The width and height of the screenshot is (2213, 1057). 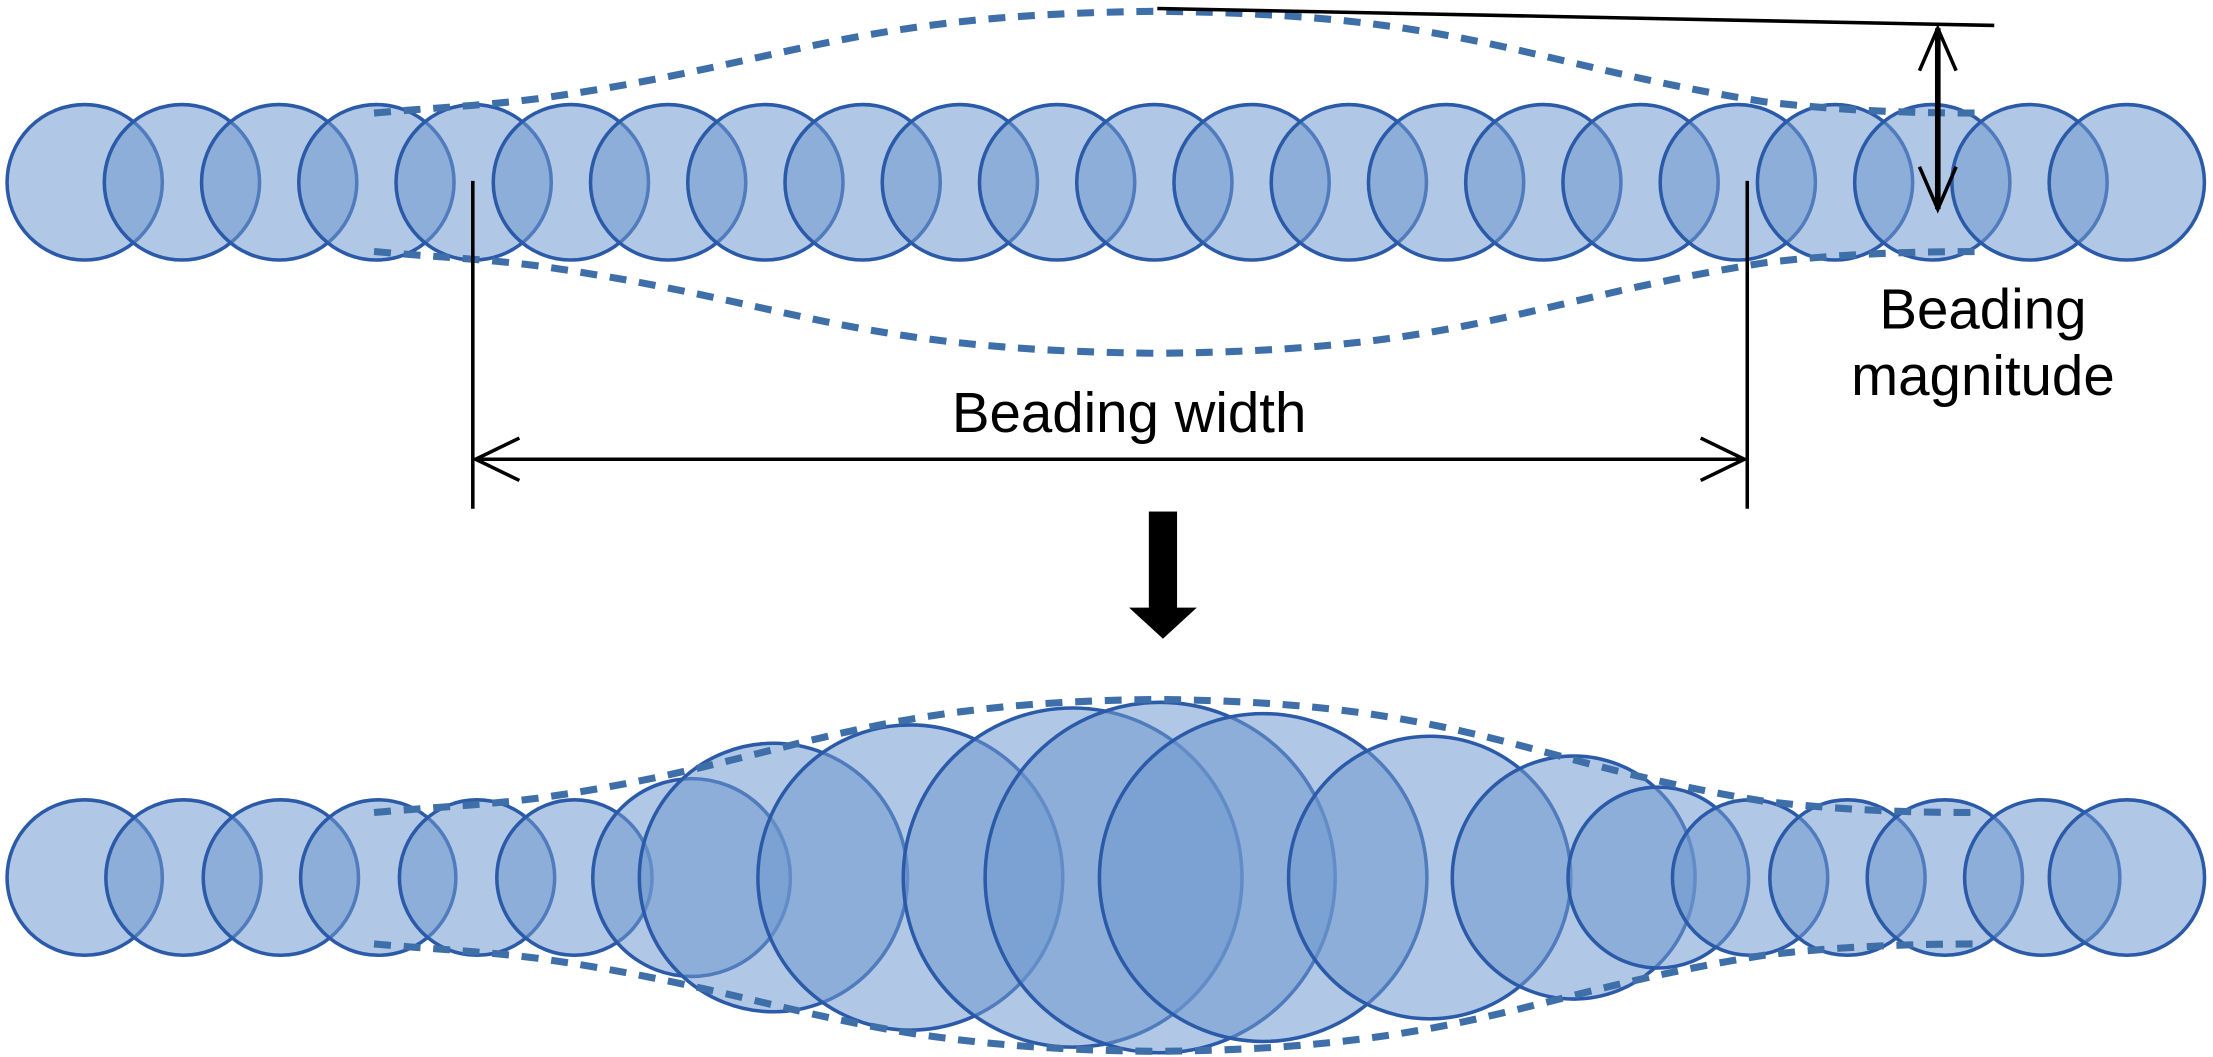 What do you see at coordinates (1724, 459) in the screenshot?
I see `width-arrowhead-right` at bounding box center [1724, 459].